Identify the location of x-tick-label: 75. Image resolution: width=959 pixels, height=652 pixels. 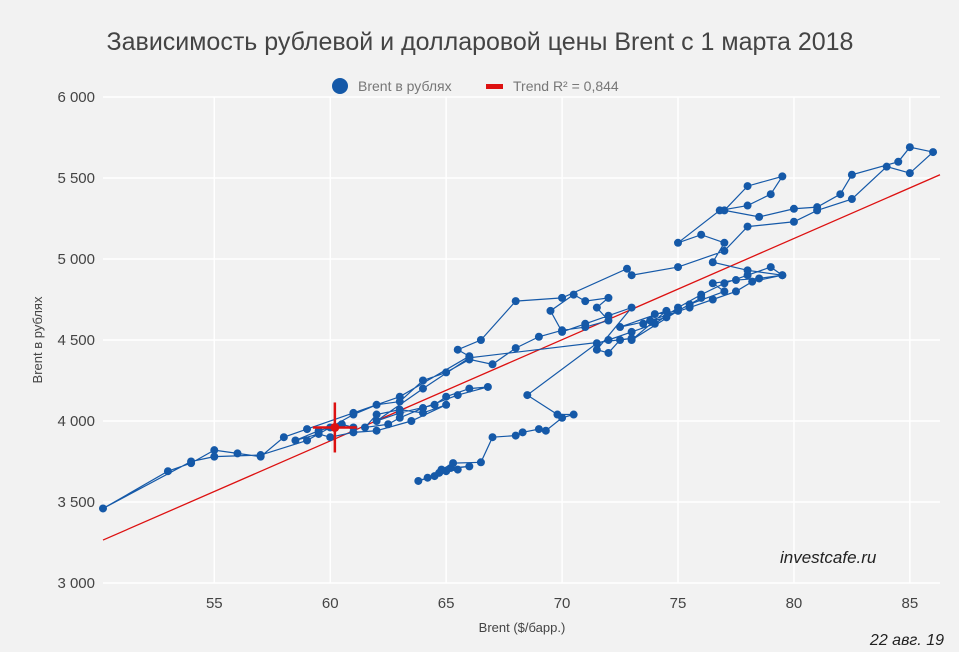
(678, 603).